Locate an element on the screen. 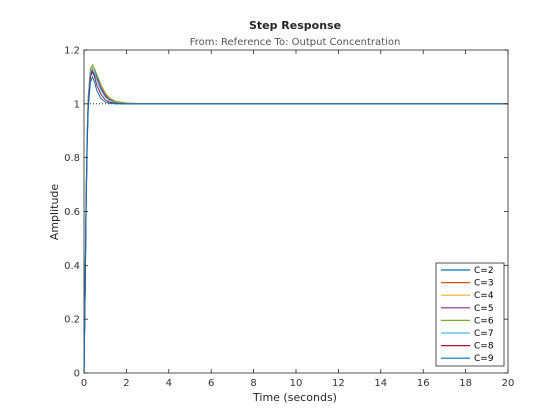  x-tick-label: 6 is located at coordinates (211, 383).